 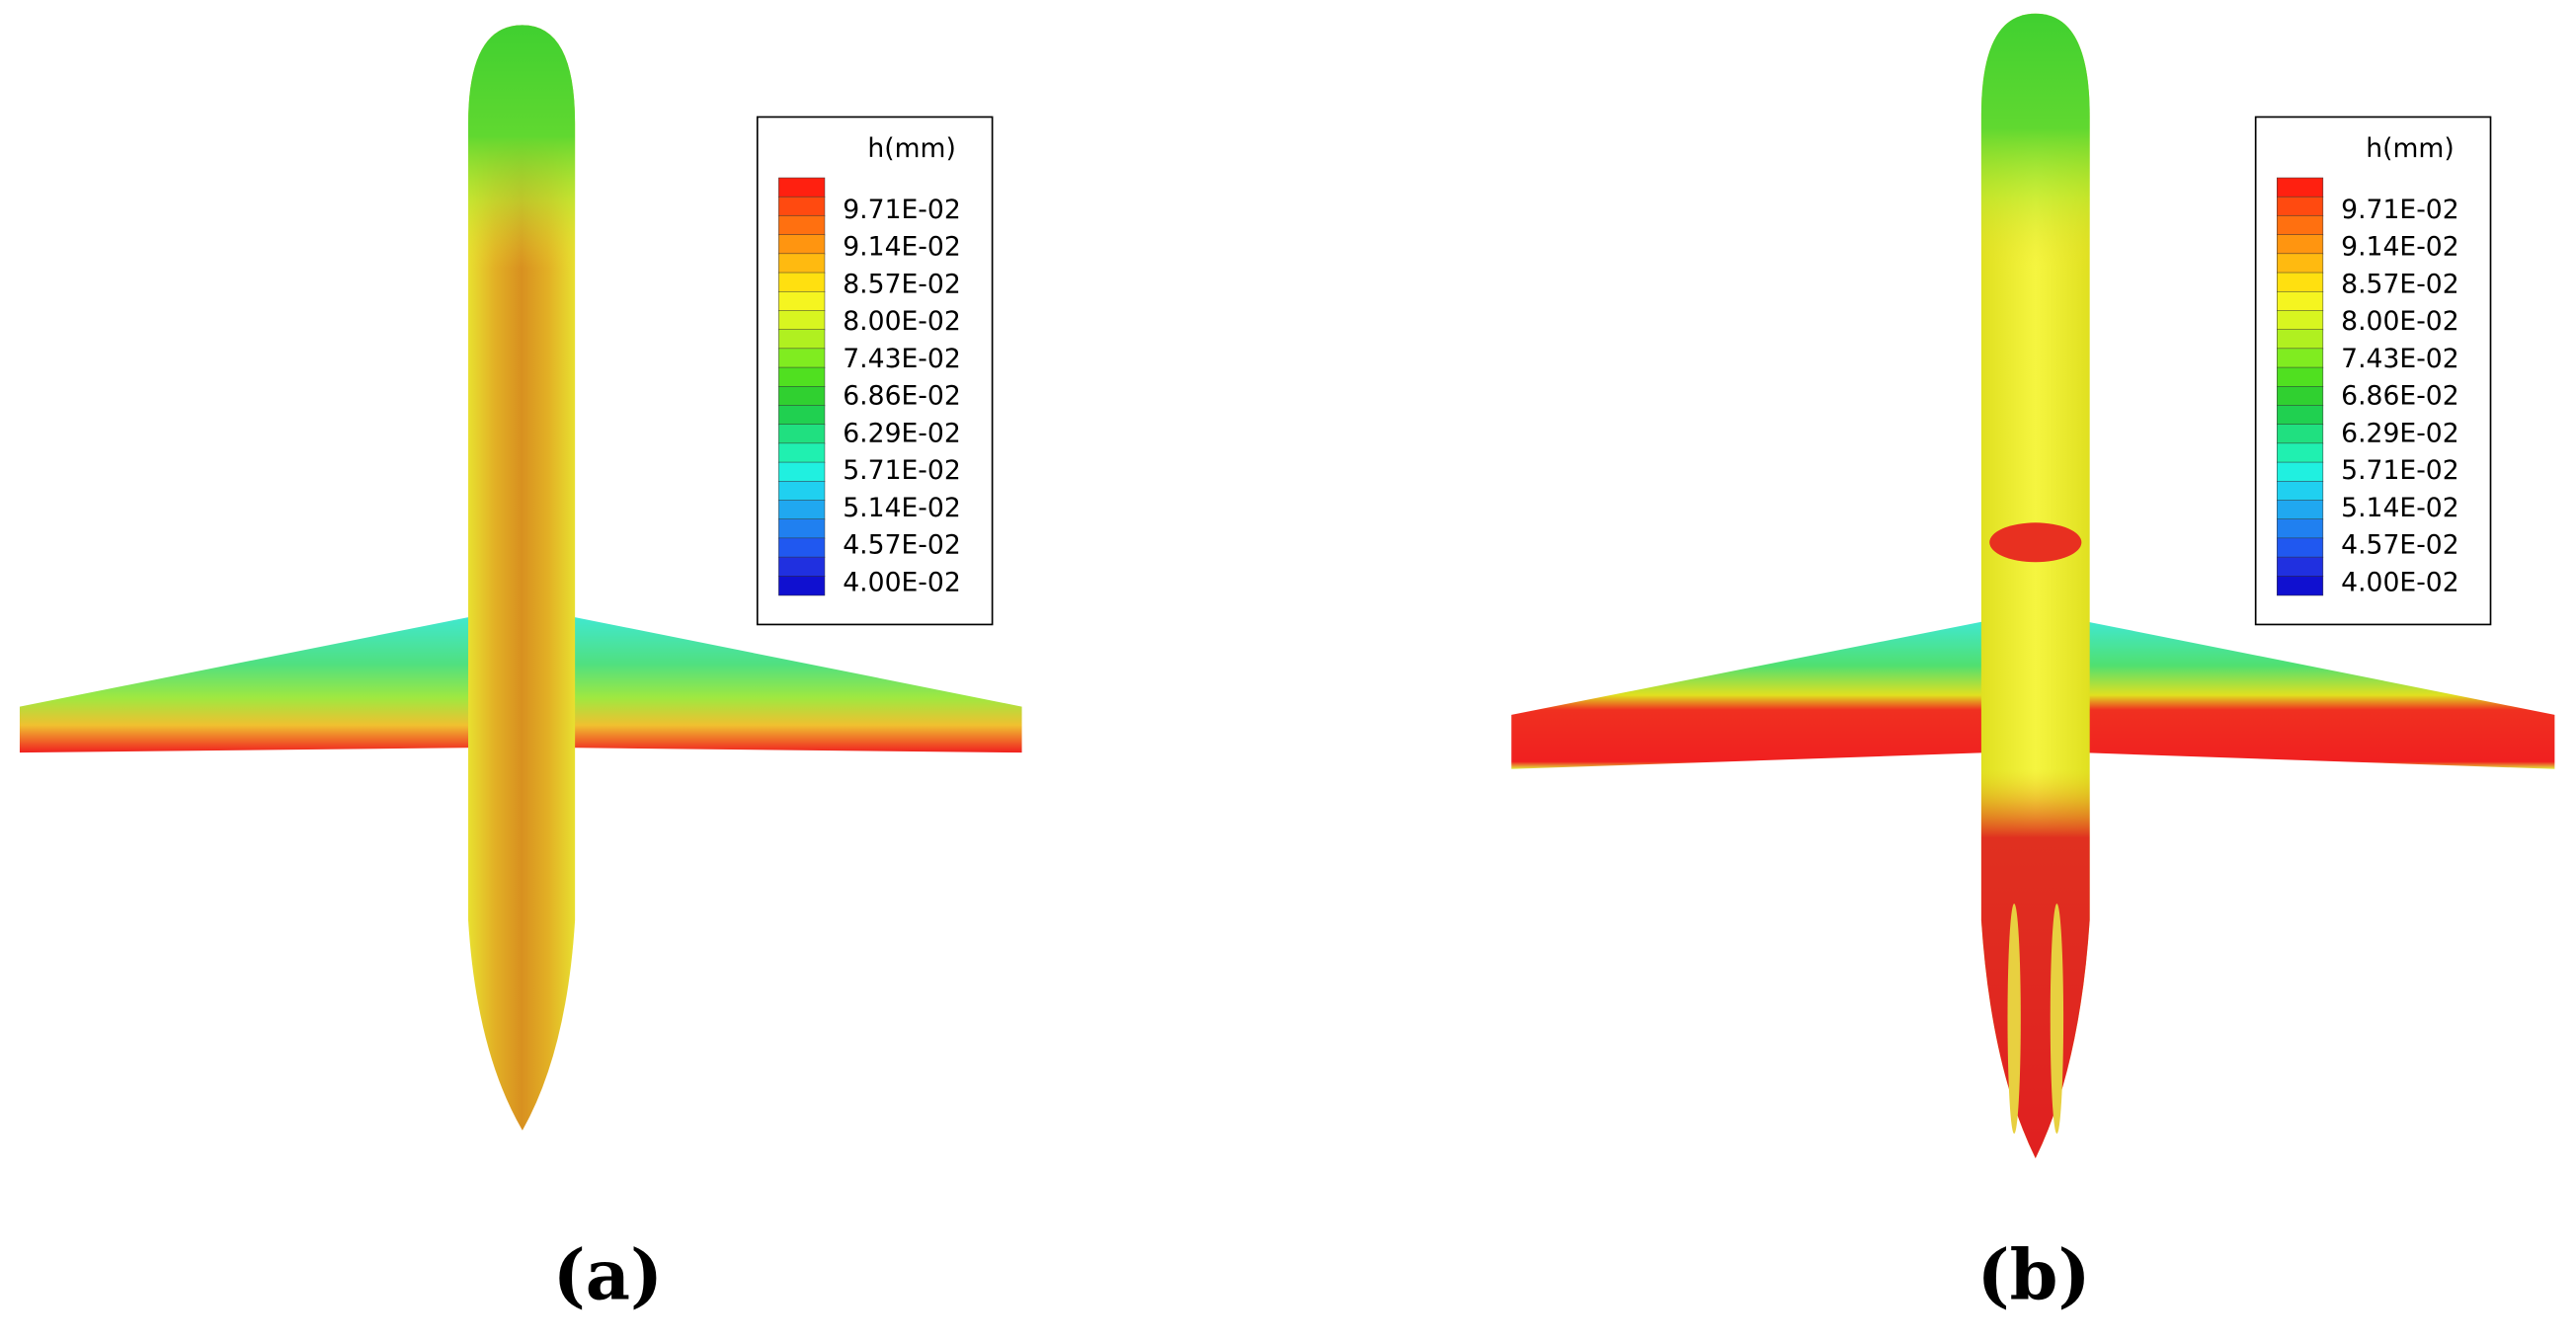 I want to click on panel-label: (a), so click(x=608, y=1275).